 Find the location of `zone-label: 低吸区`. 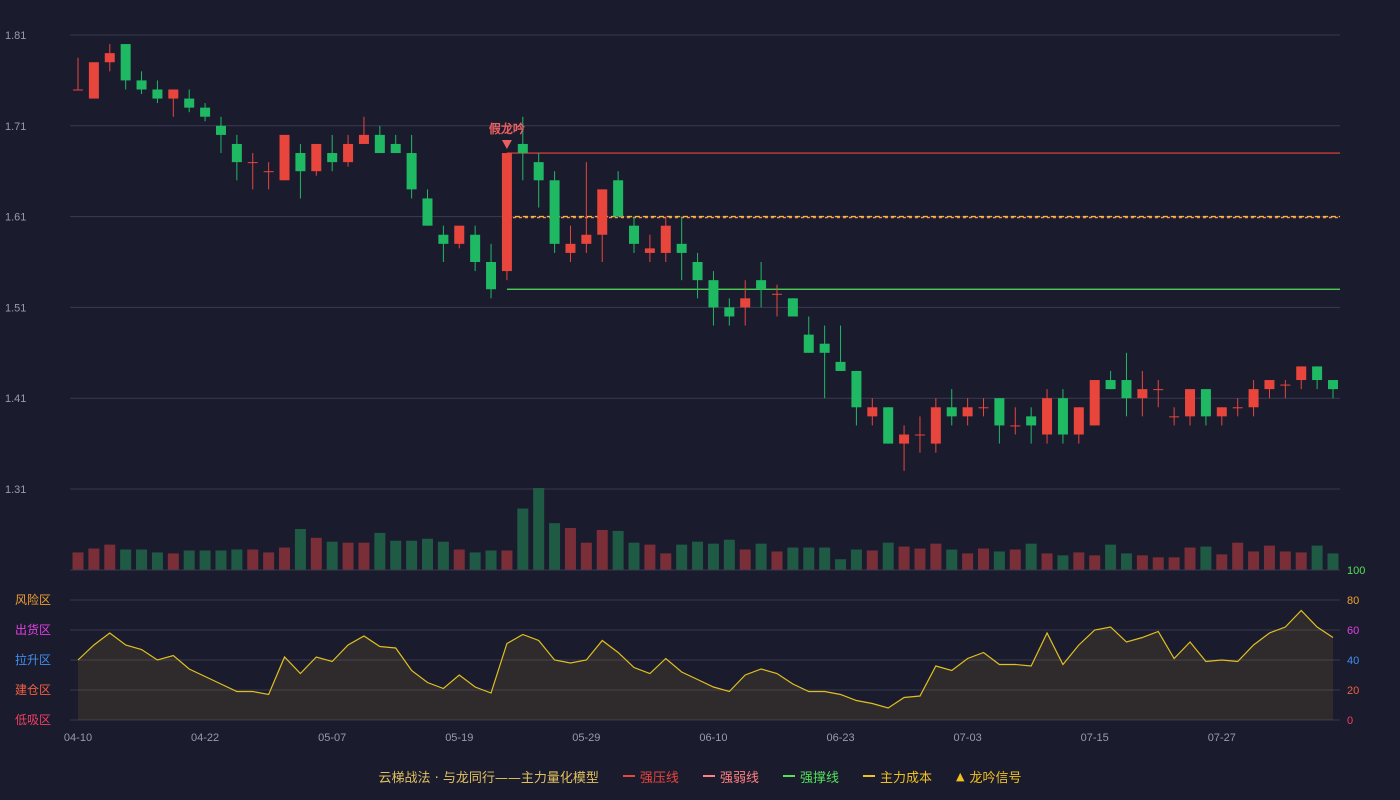

zone-label: 低吸区 is located at coordinates (33, 720).